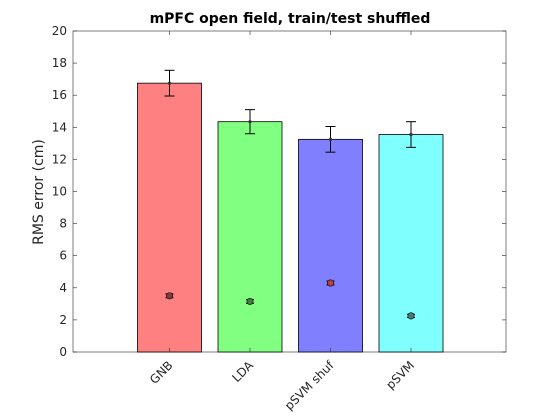 The image size is (560, 420). I want to click on y-tick-label: 0, so click(63, 352).